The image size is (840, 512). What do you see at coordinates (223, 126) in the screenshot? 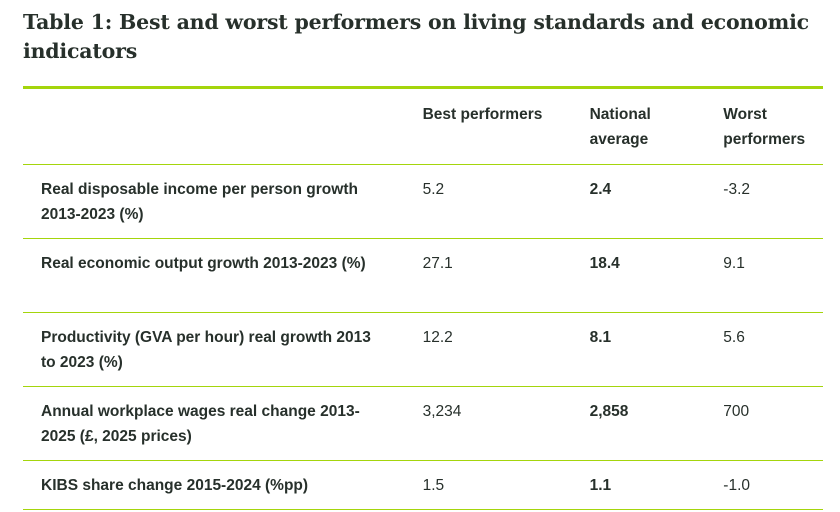
I see `header-indicator` at bounding box center [223, 126].